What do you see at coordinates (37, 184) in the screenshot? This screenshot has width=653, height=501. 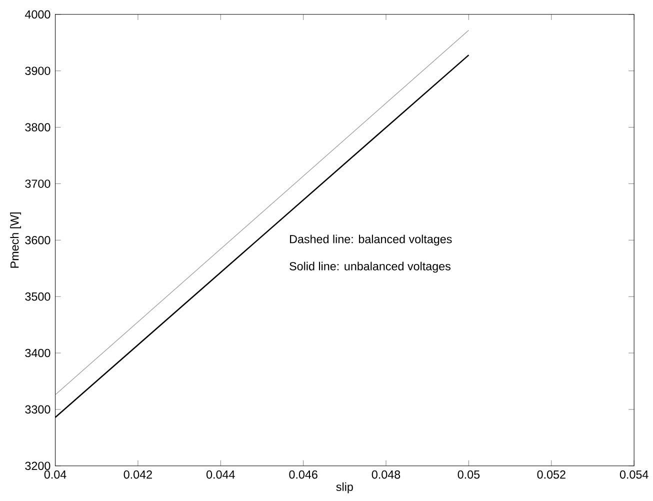 I see `y-tick-label: 3700` at bounding box center [37, 184].